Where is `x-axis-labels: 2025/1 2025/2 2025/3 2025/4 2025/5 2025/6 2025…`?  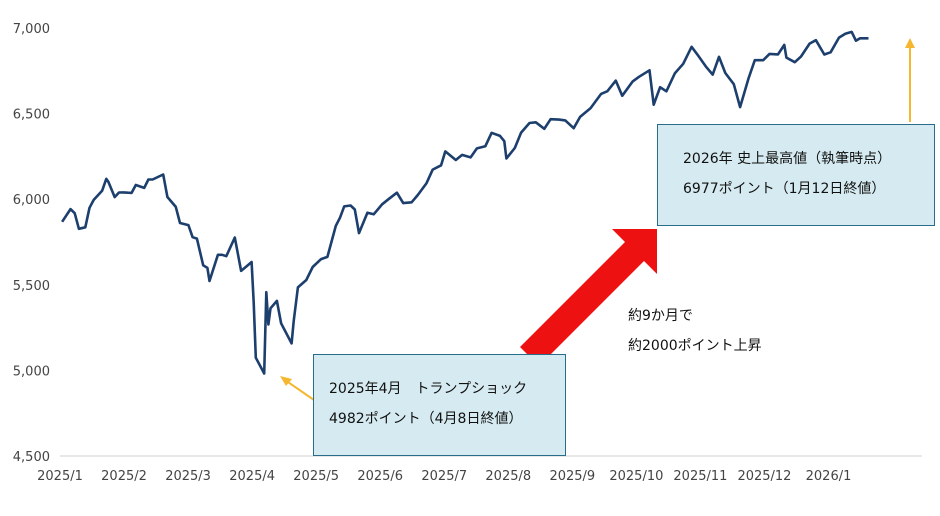 x-axis-labels: 2025/1 2025/2 2025/3 2025/4 2025/5 2025/6 2025… is located at coordinates (444, 476).